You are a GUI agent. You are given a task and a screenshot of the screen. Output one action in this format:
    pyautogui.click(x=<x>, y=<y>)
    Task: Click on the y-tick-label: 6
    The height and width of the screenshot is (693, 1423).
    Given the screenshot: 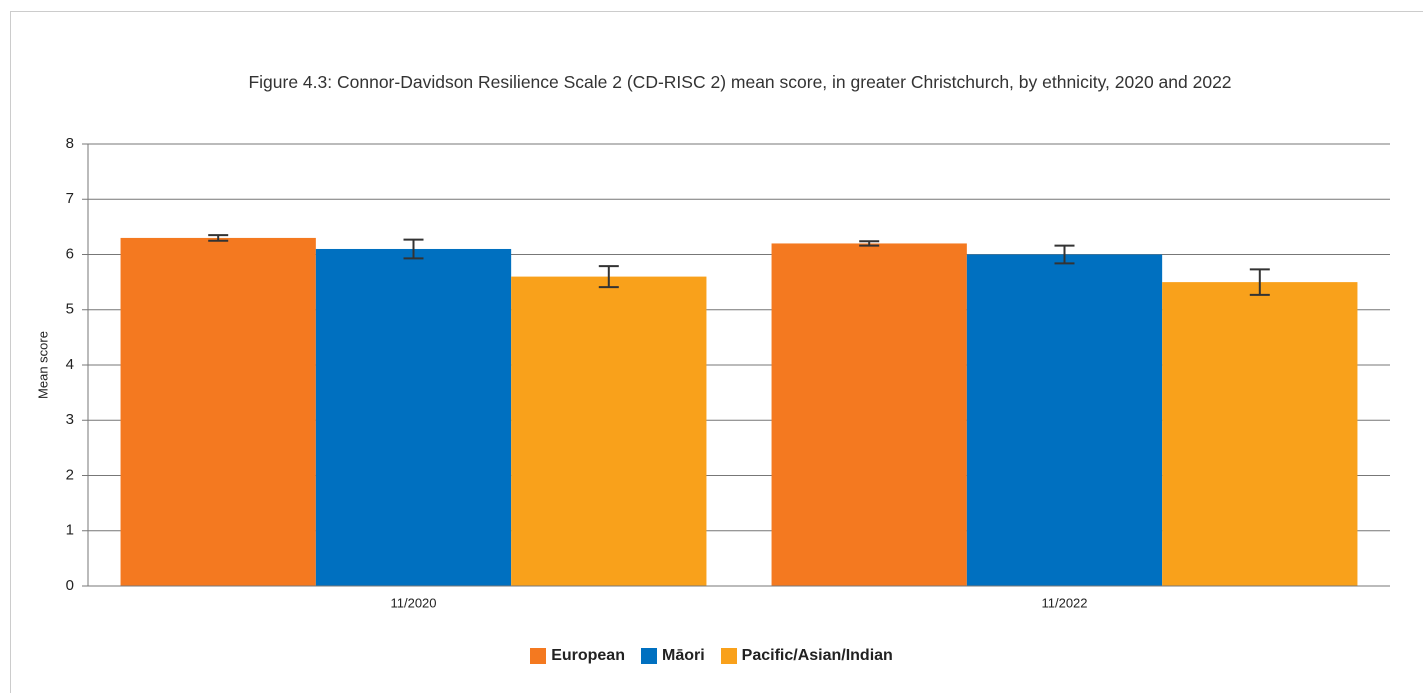 What is the action you would take?
    pyautogui.click(x=70, y=253)
    